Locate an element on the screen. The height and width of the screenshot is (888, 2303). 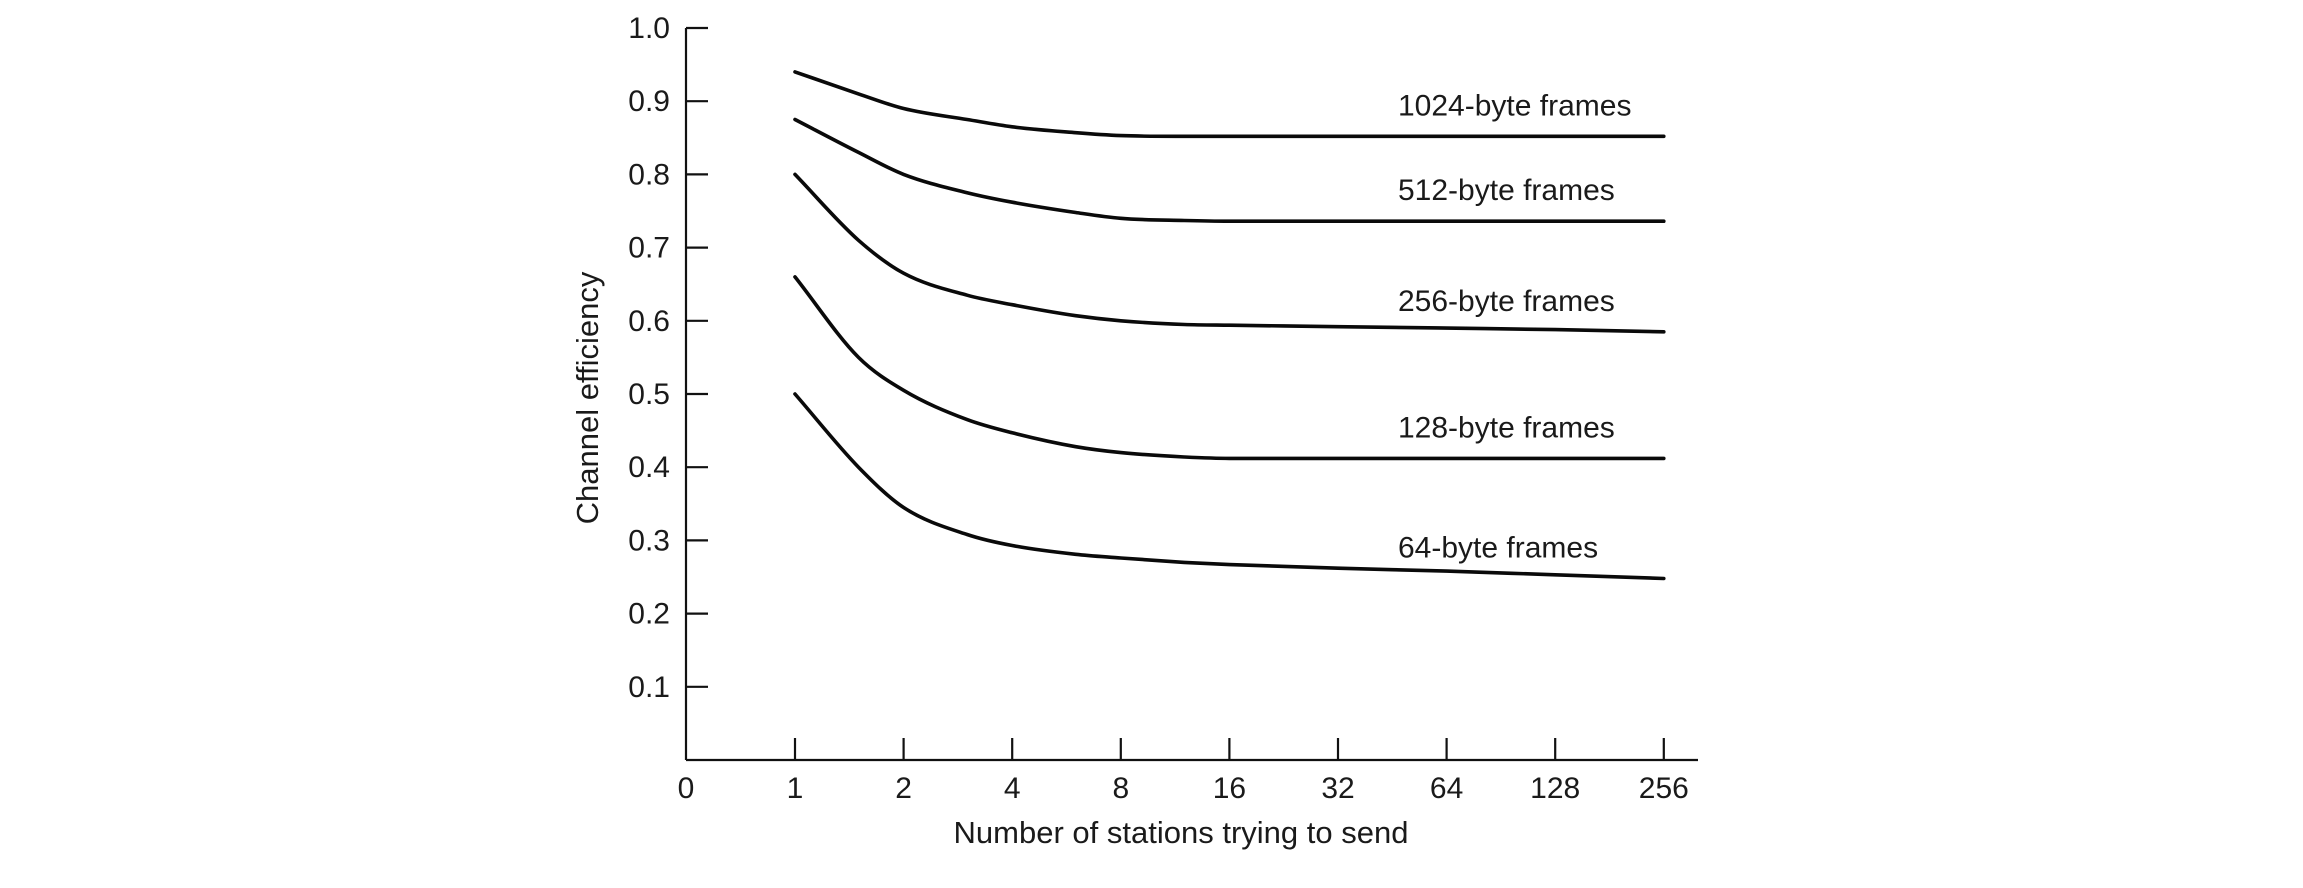
x-axis-title: Number of stations trying to send is located at coordinates (1181, 832).